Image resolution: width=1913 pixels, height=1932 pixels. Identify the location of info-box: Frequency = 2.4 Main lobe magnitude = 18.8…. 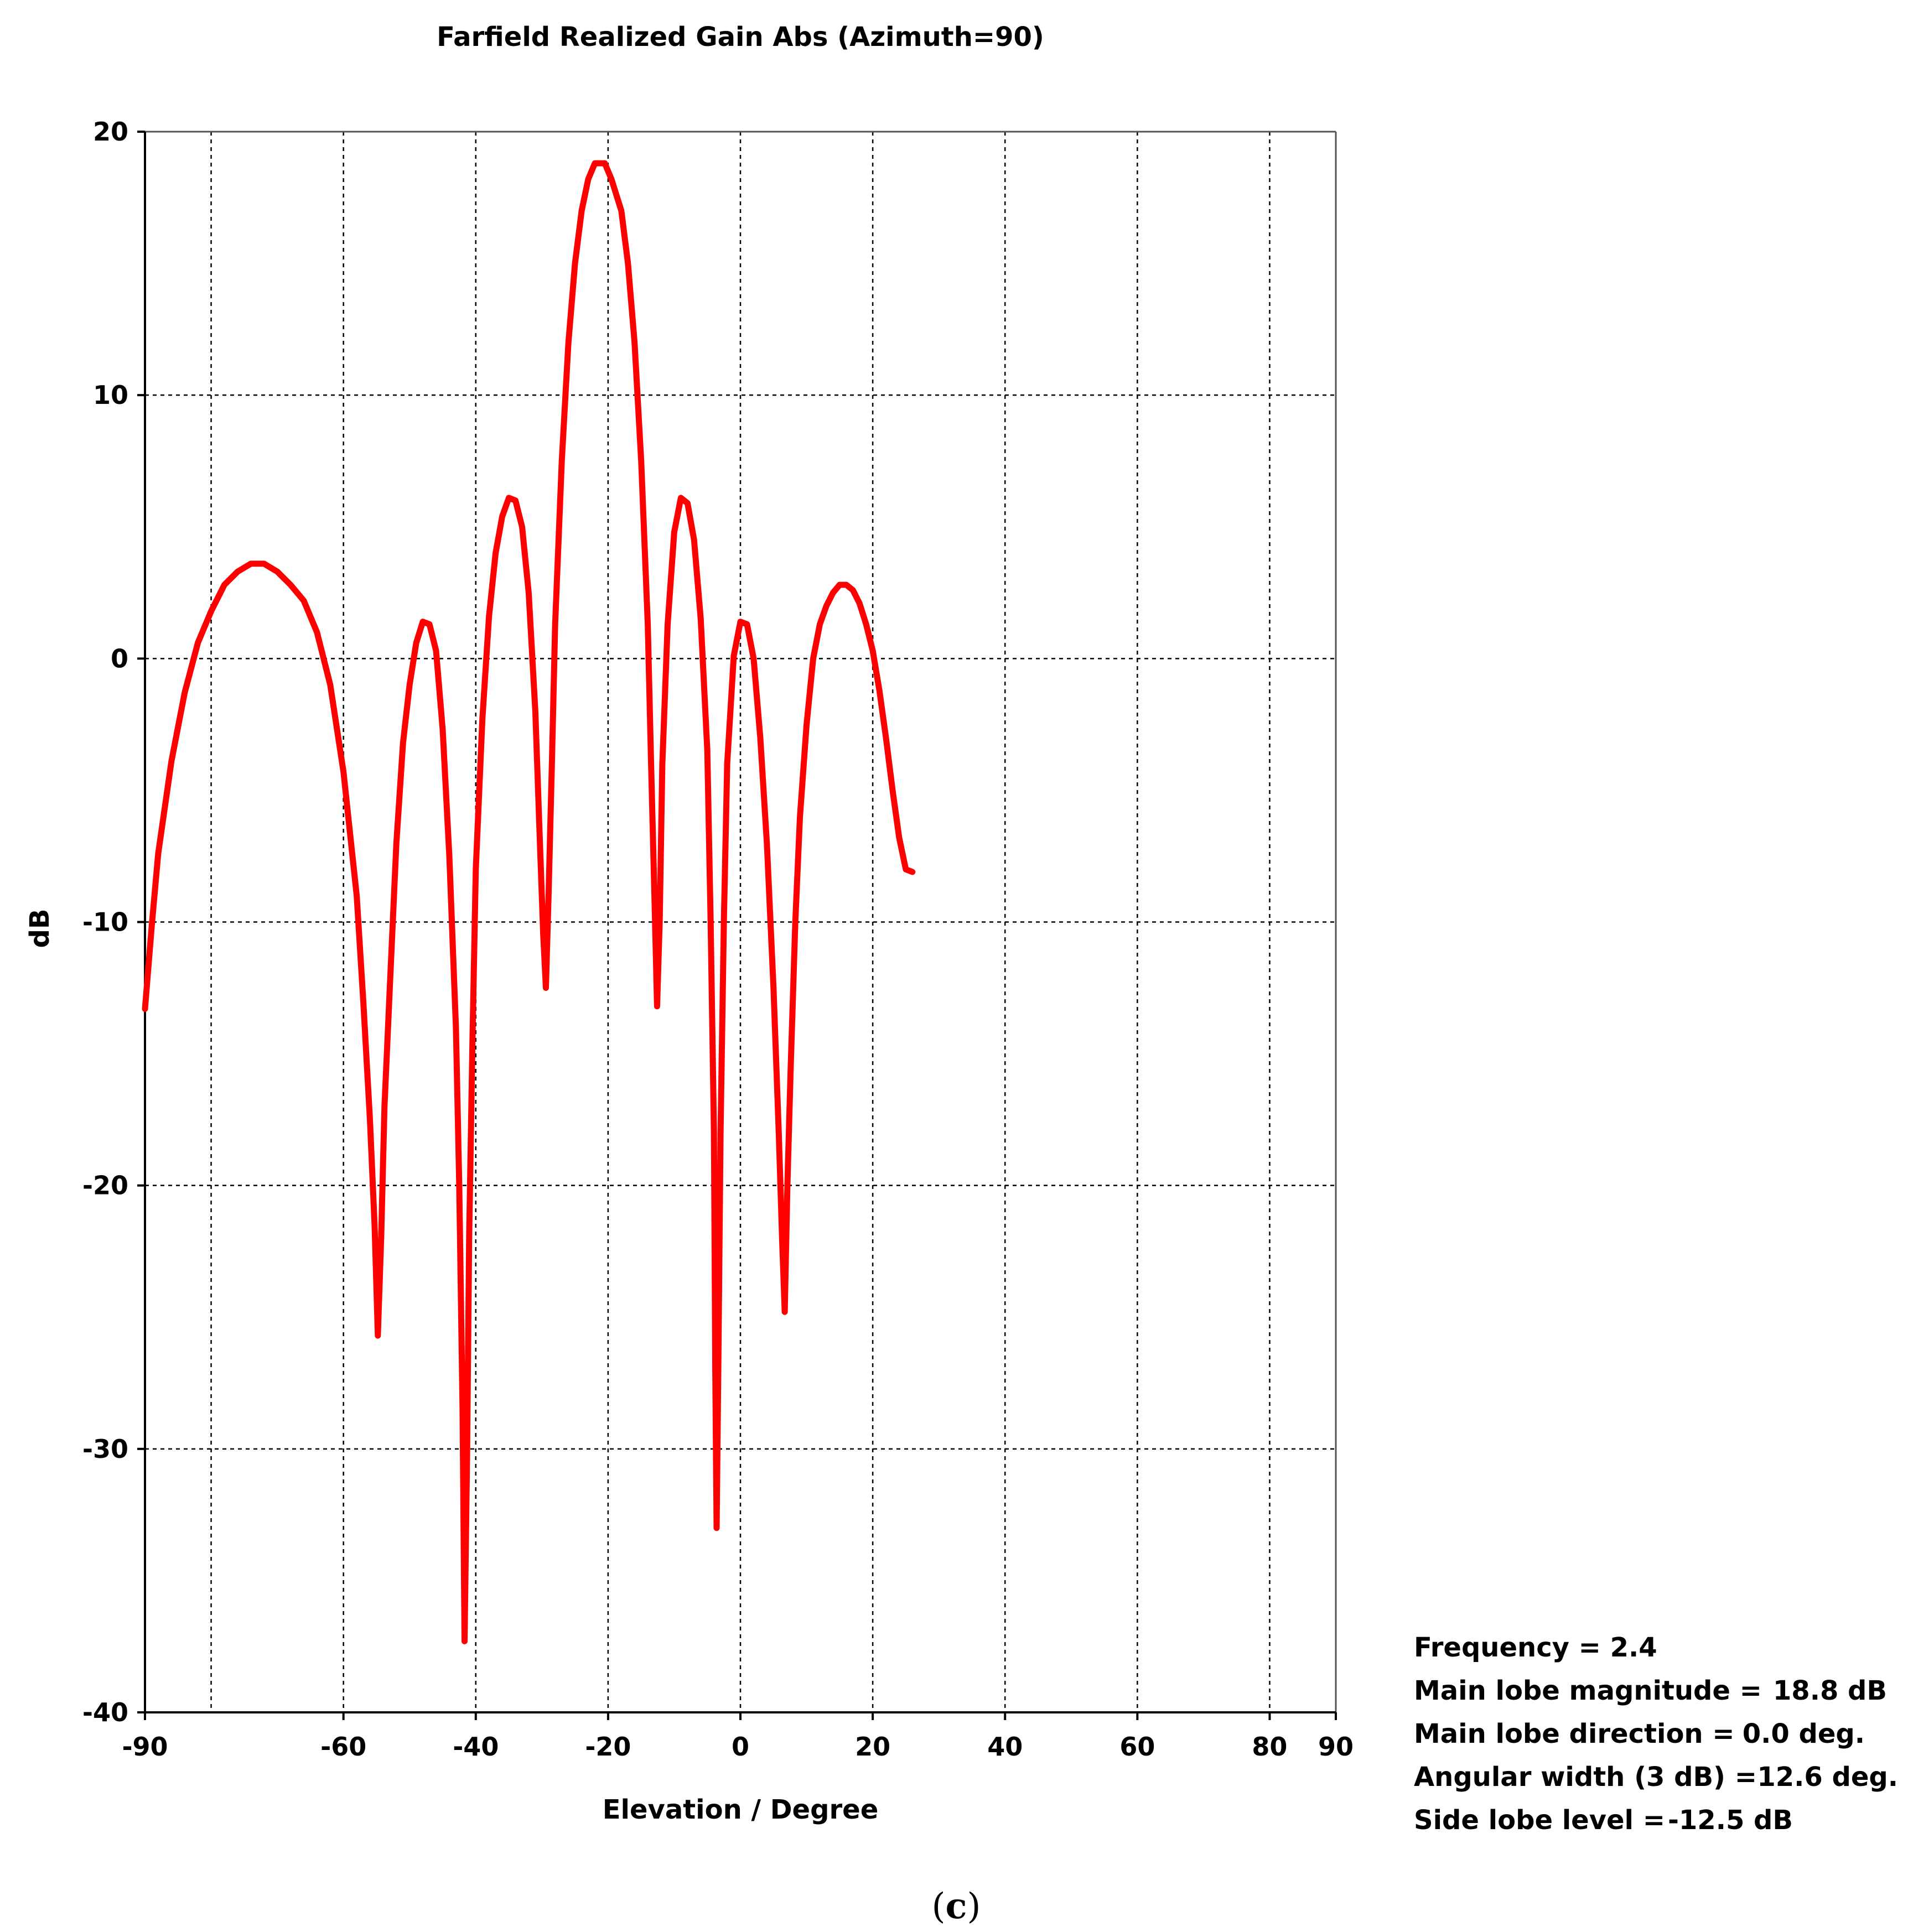
(1656, 1734).